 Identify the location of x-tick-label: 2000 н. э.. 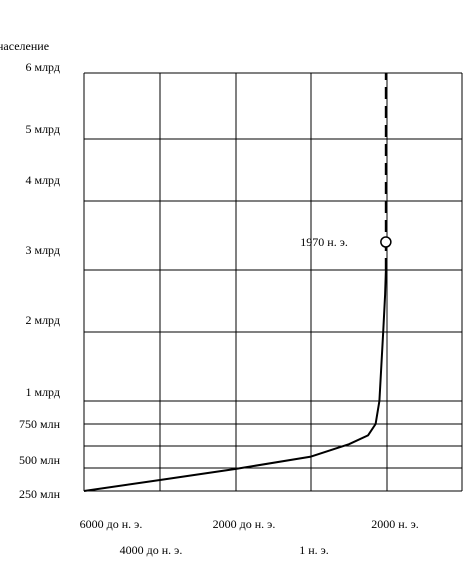
(395, 524).